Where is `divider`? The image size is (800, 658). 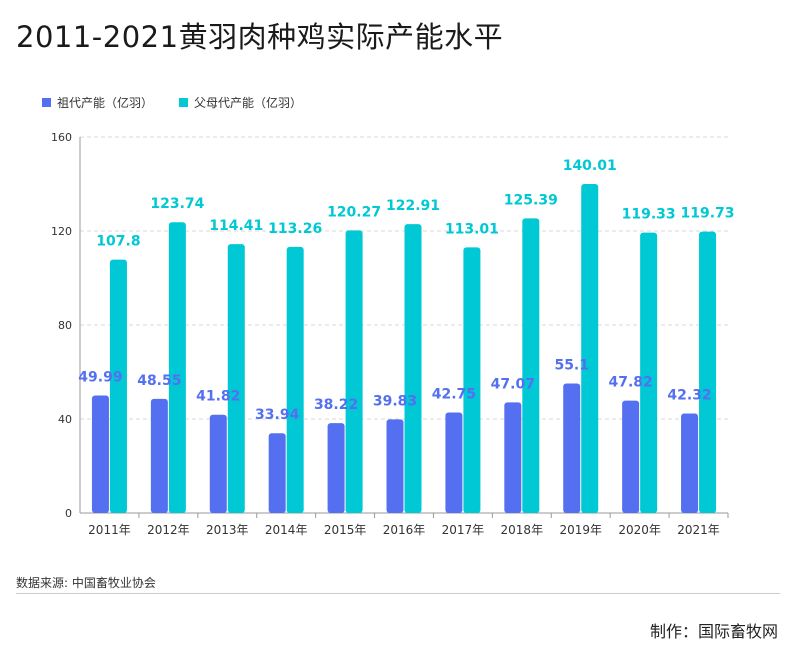
divider is located at coordinates (398, 593).